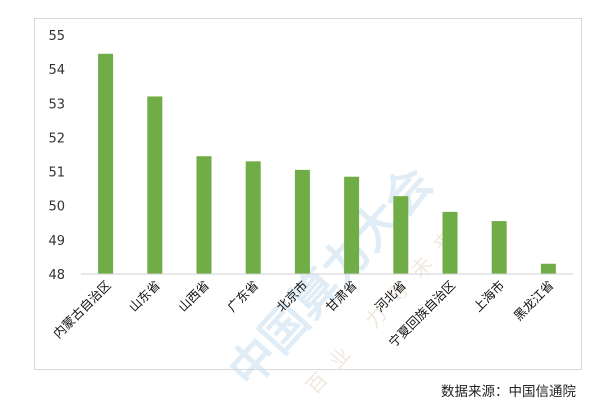 Image resolution: width=600 pixels, height=410 pixels. Describe the element at coordinates (242, 296) in the screenshot. I see `x-tick-label: 广东省` at that location.